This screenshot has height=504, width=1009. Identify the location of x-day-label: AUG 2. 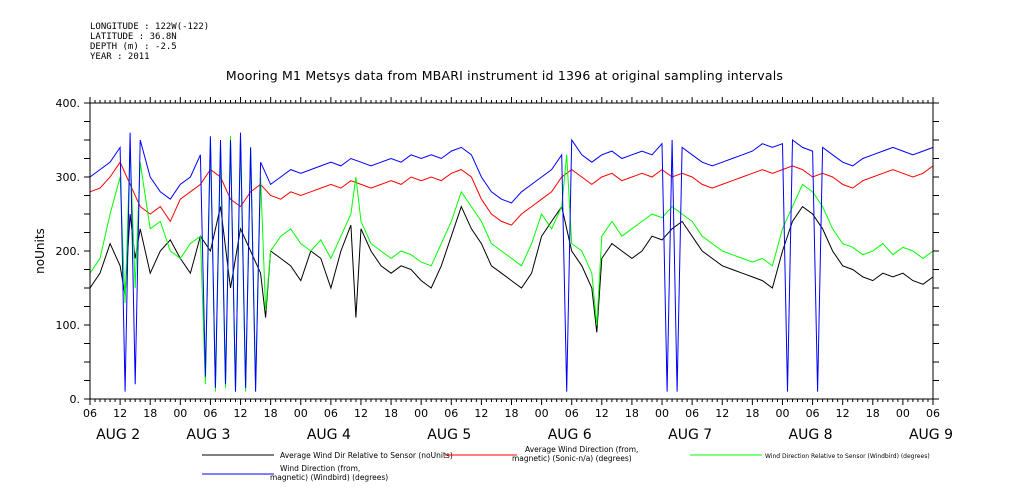
(118, 435).